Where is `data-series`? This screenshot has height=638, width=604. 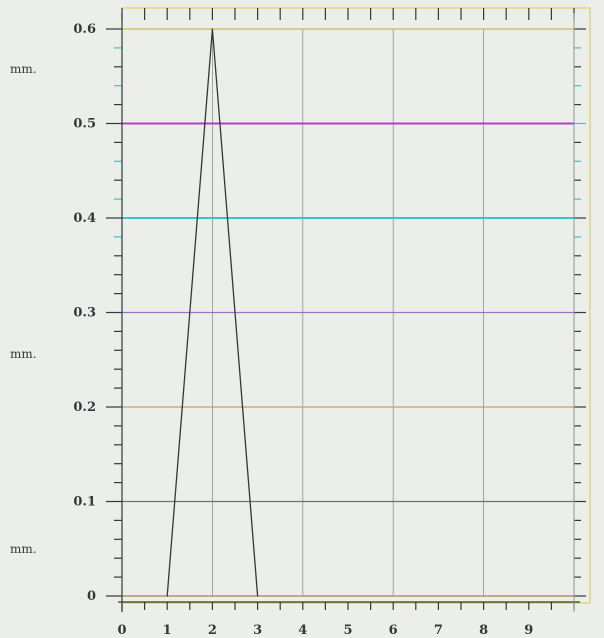 data-series is located at coordinates (212, 312).